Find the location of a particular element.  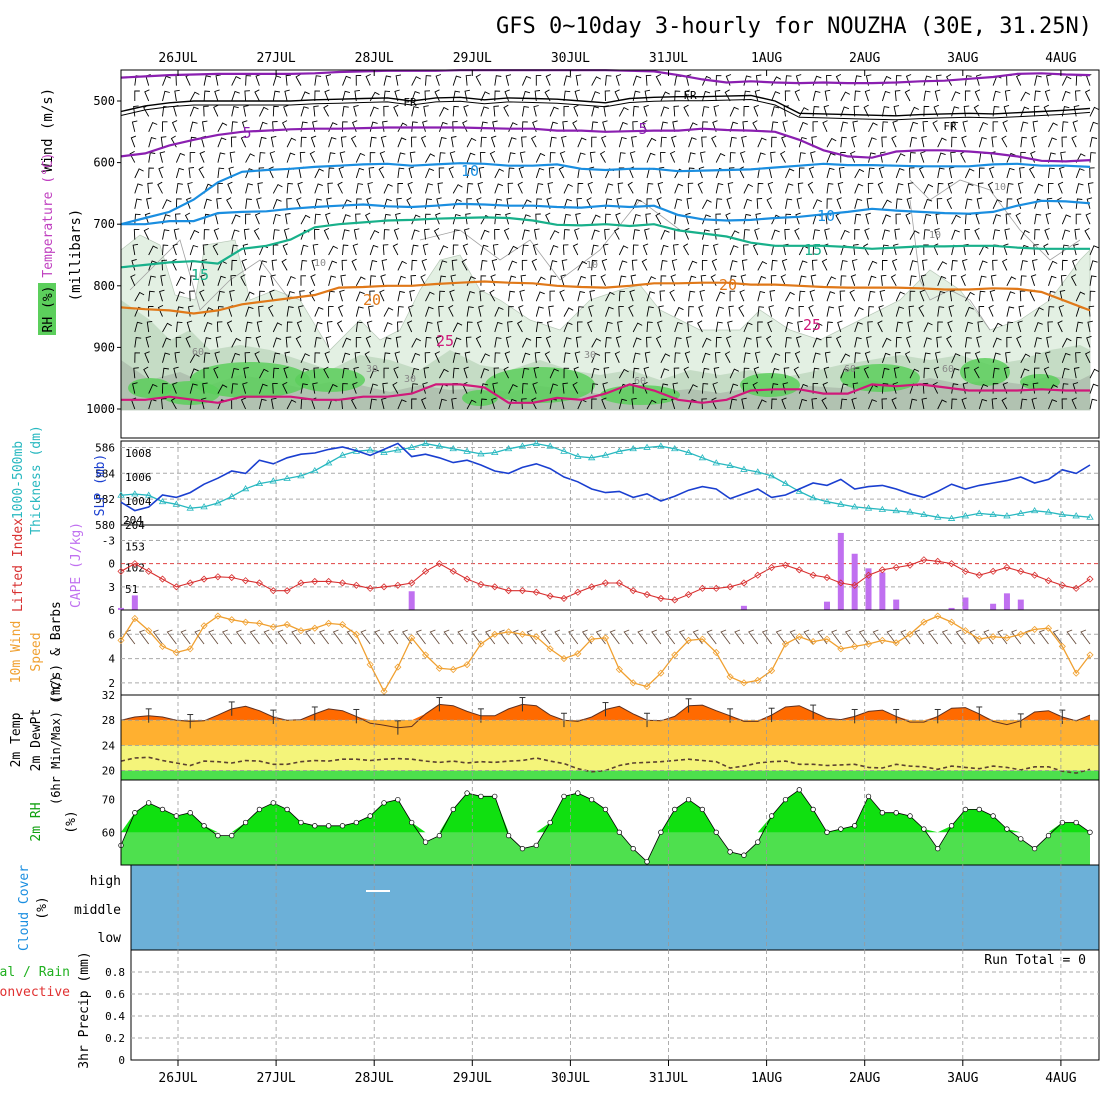

rh-patch-high is located at coordinates (540, 385).